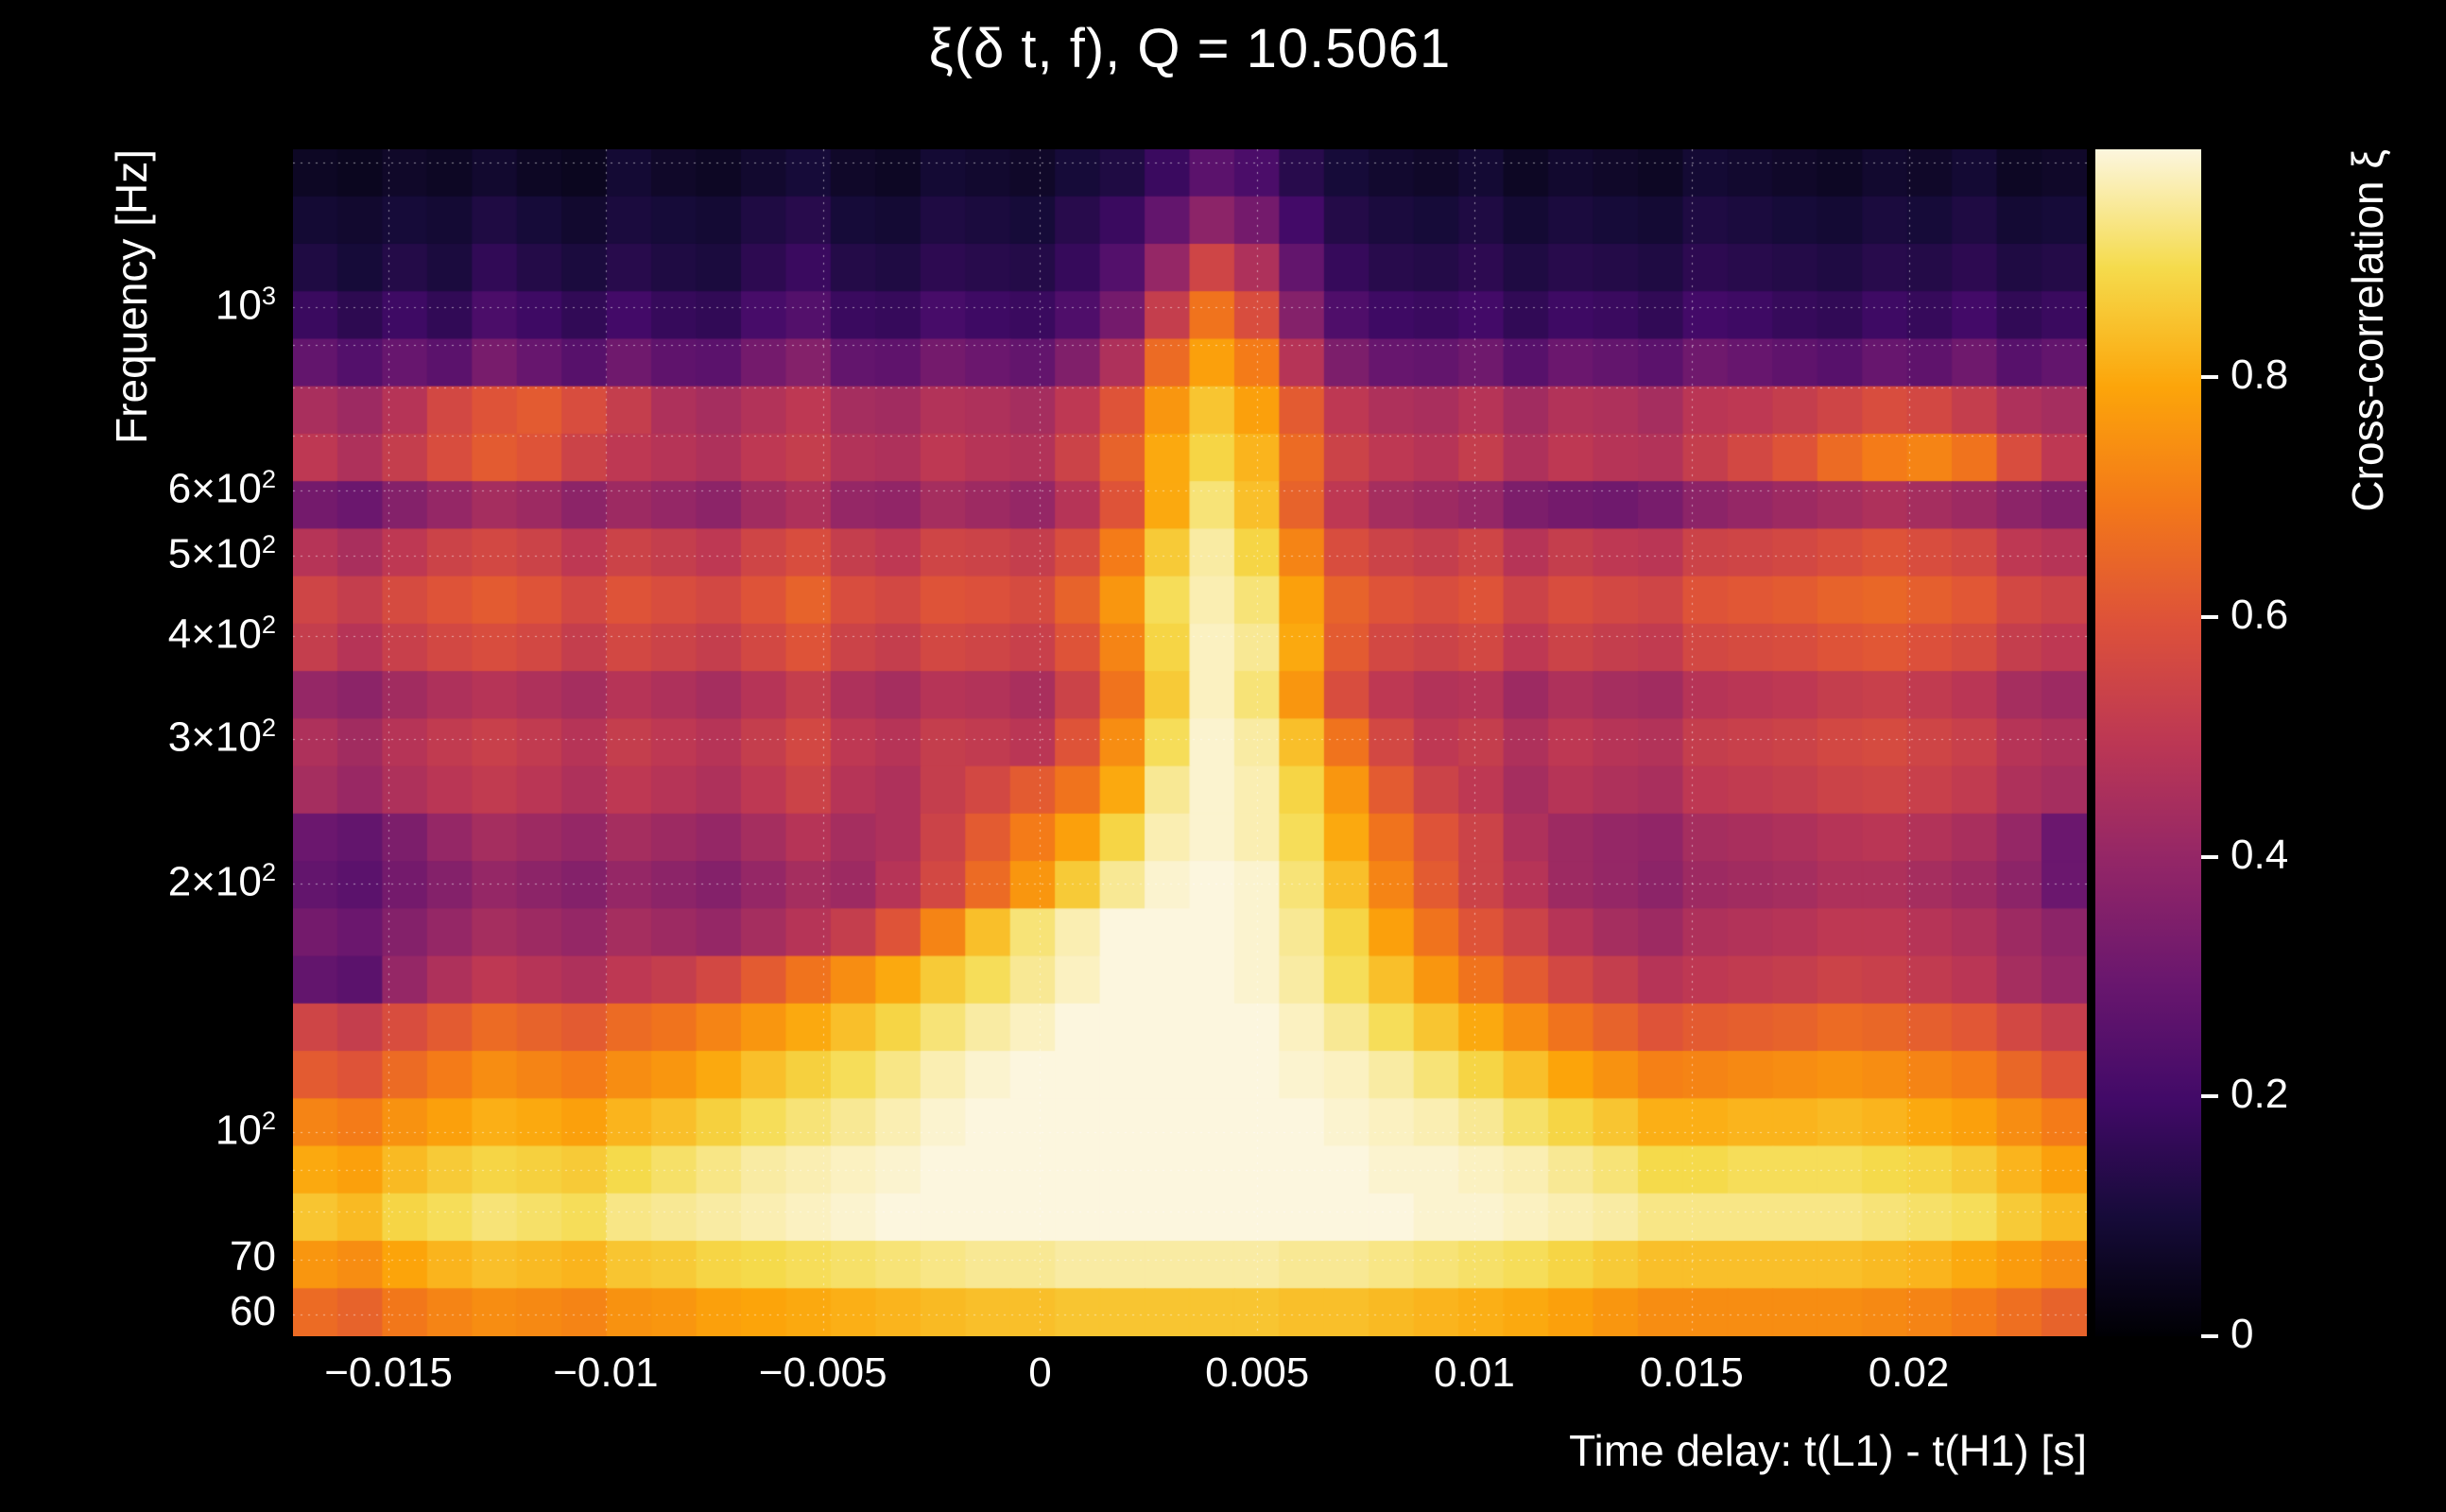  What do you see at coordinates (1190, 48) in the screenshot?
I see `chart-title: ξ(δ t, f), Q = 10.5061` at bounding box center [1190, 48].